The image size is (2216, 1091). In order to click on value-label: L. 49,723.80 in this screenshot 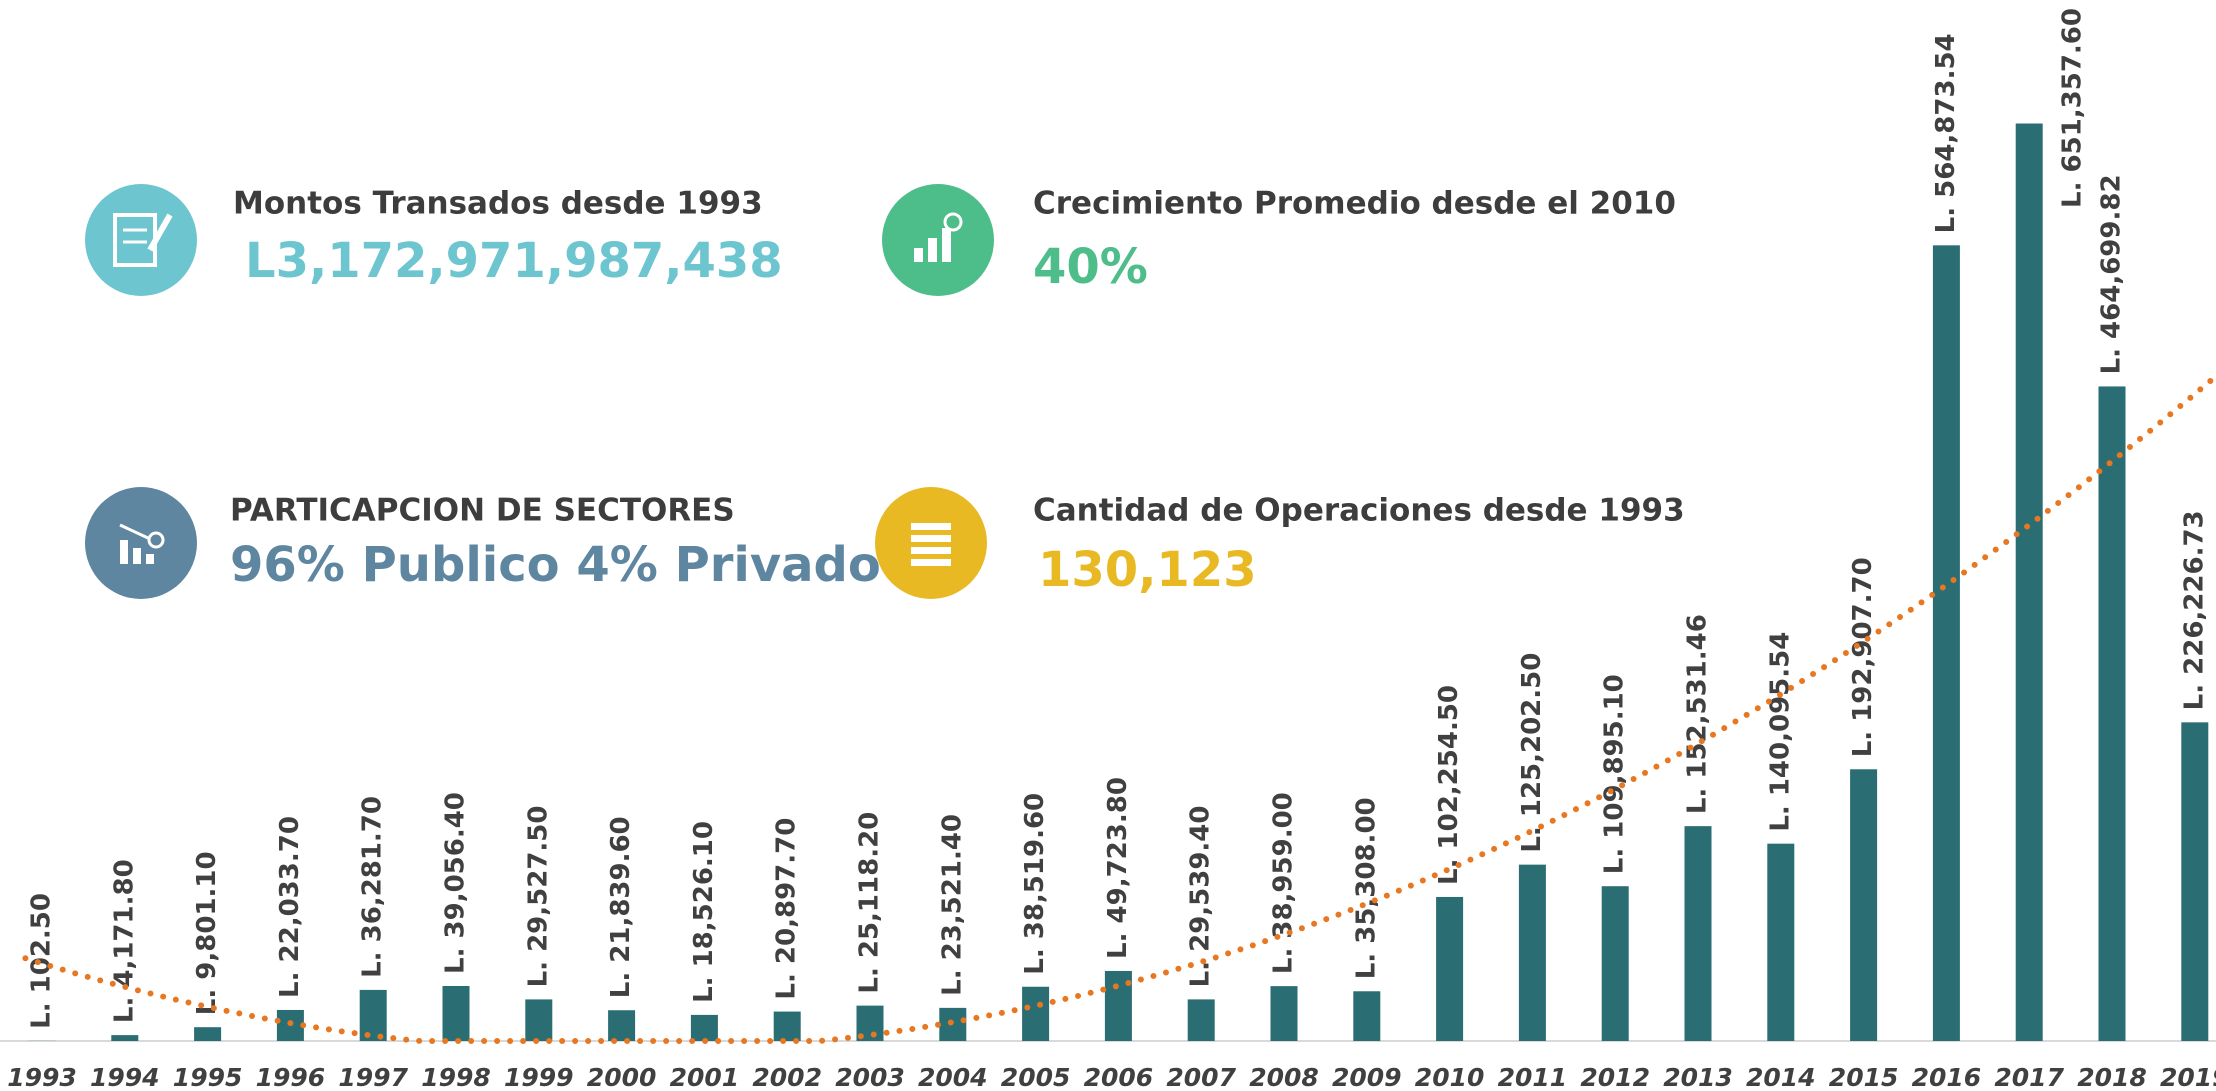, I will do `click(1118, 868)`.